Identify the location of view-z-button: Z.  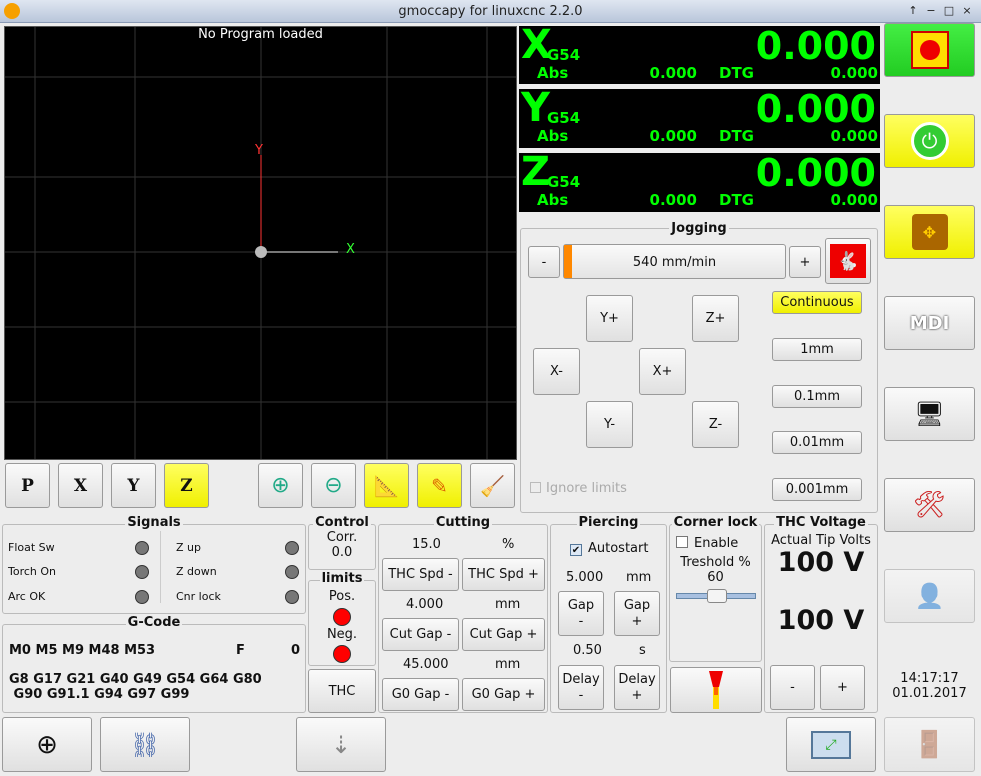
(186, 485).